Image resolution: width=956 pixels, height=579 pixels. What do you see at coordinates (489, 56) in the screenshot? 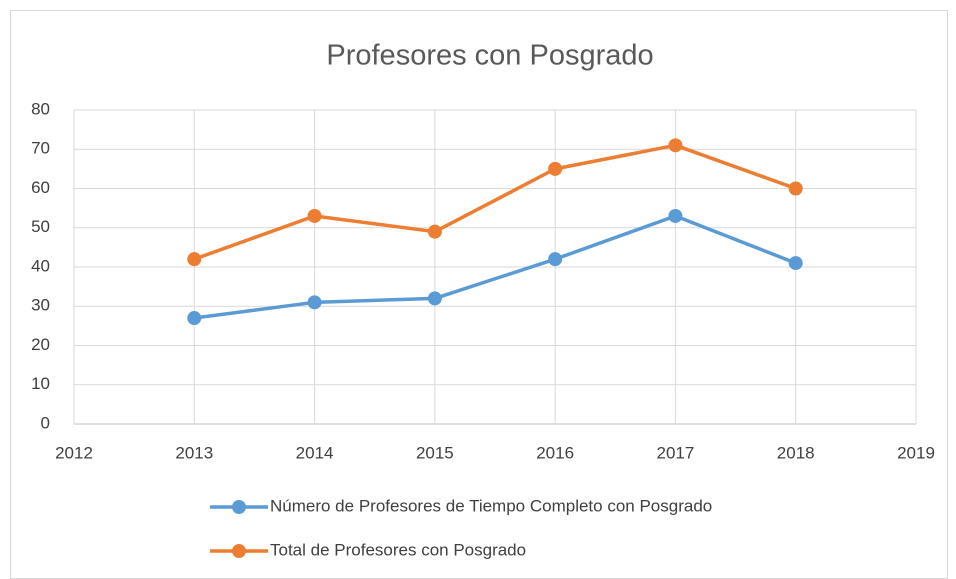
I see `chart-title: Profesores con Posgrado` at bounding box center [489, 56].